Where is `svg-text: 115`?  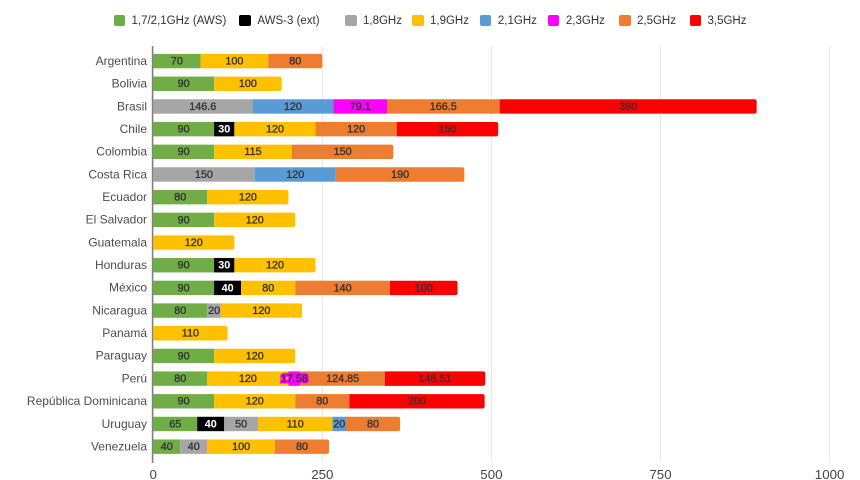
svg-text: 115 is located at coordinates (252, 152).